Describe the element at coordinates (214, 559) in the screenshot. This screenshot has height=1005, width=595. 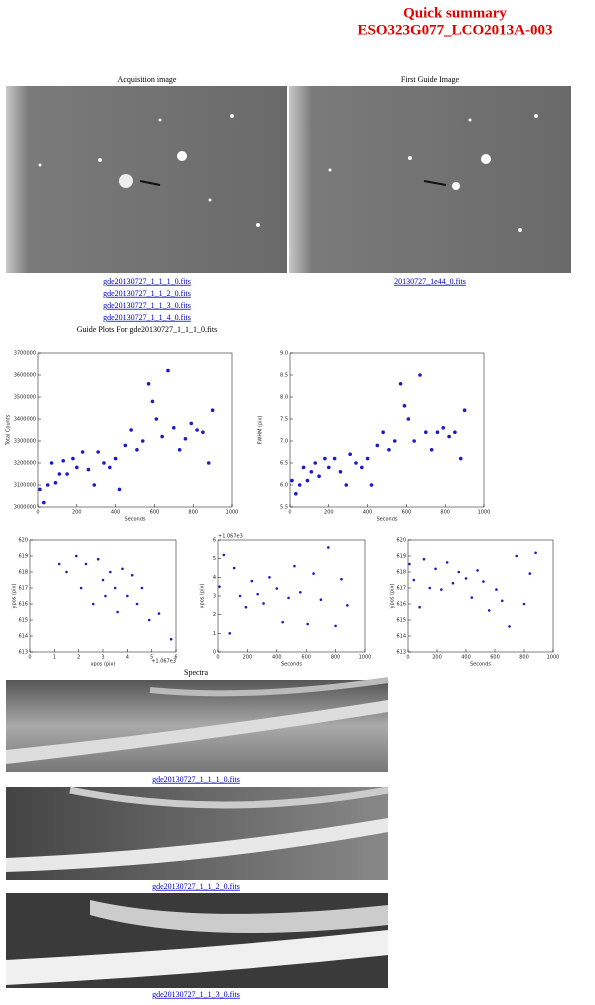
I see `y-tick-label: 5` at that location.